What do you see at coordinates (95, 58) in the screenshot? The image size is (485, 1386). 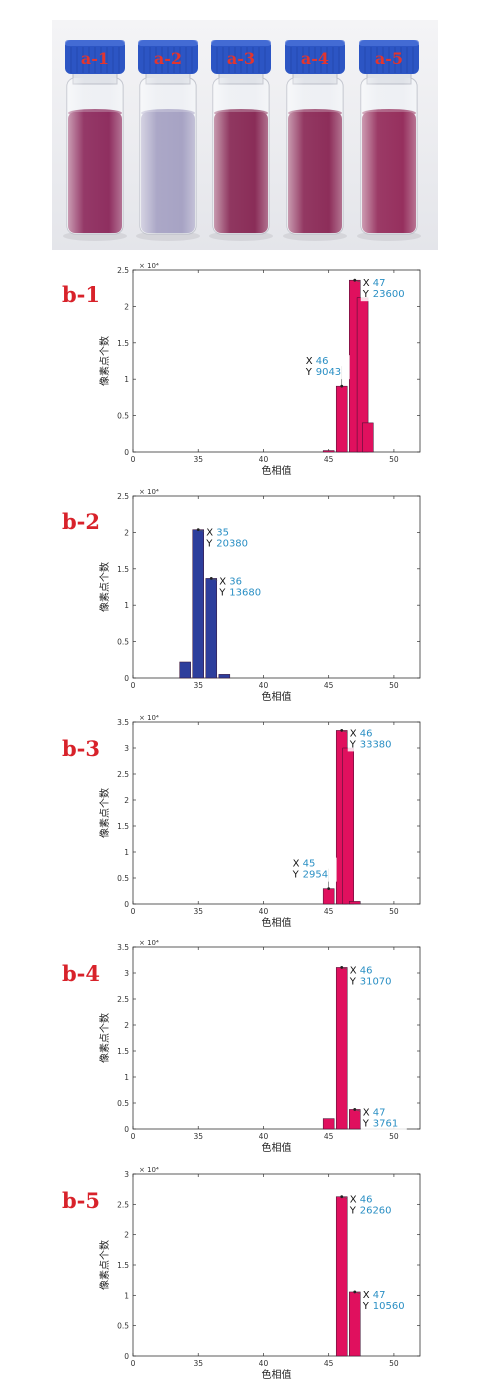 I see `vial-label: a-1` at bounding box center [95, 58].